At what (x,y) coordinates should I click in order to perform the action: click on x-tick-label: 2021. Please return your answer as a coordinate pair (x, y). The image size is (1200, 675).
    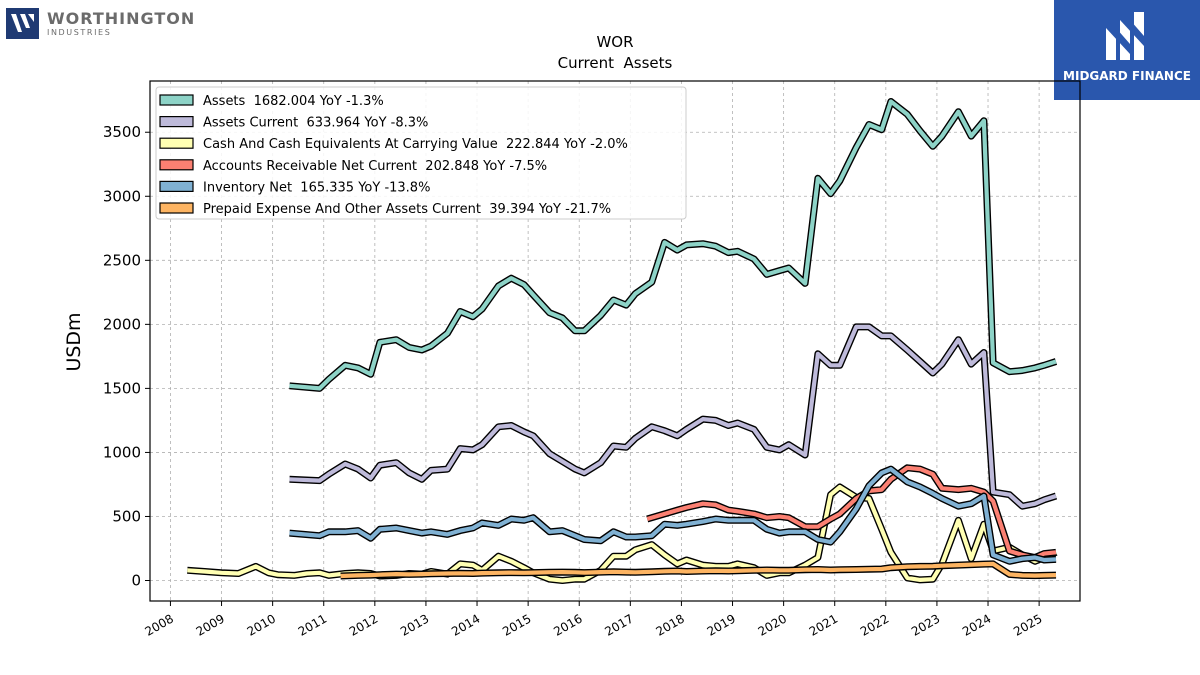
    Looking at the image, I should click on (823, 624).